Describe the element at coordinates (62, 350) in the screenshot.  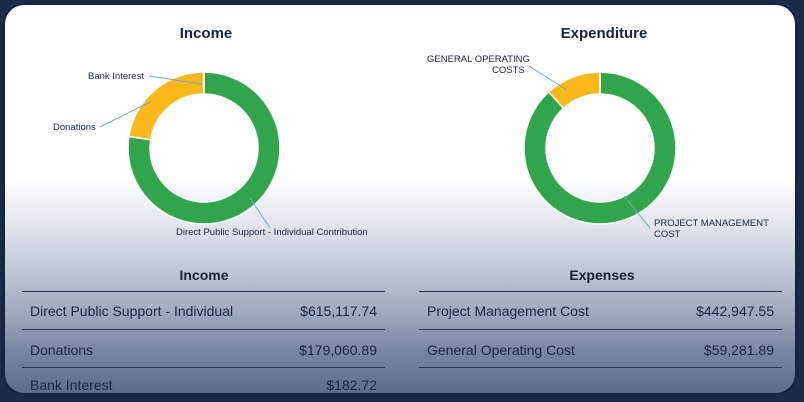
I see `row-label: Donations` at that location.